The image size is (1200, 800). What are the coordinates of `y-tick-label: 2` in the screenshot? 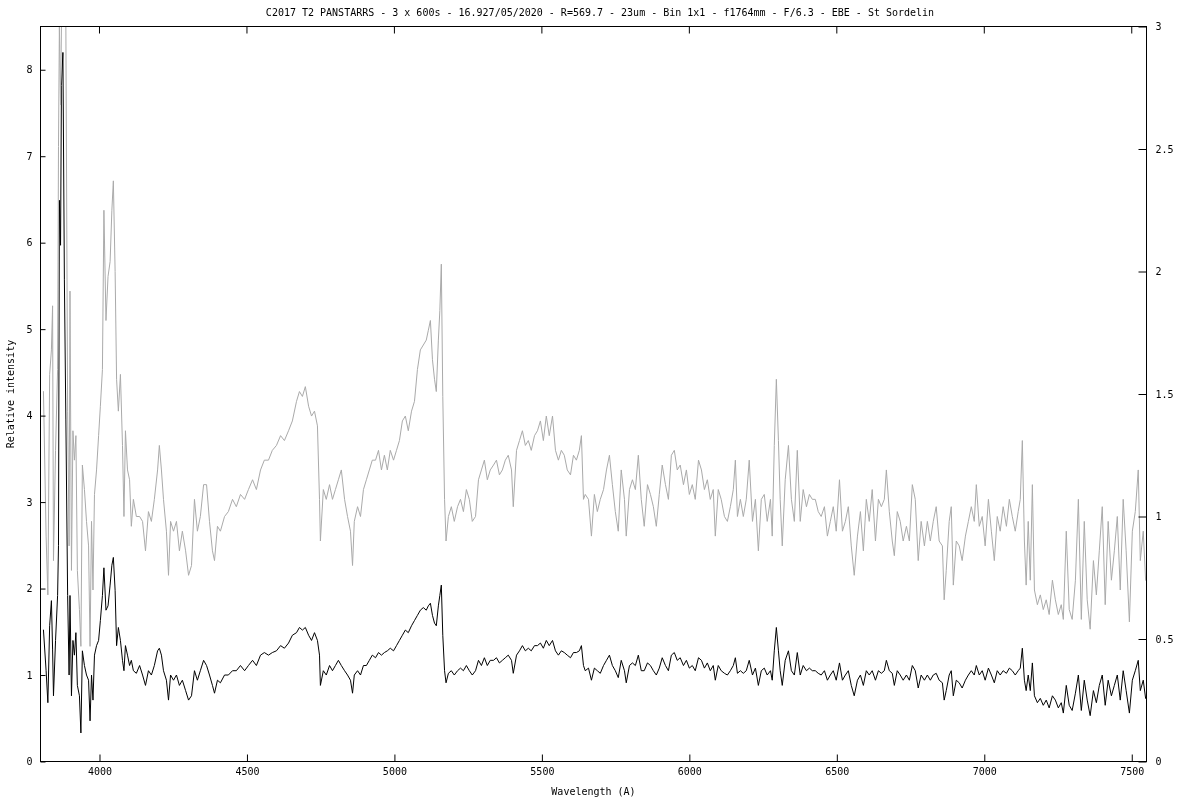 It's located at (29, 589).